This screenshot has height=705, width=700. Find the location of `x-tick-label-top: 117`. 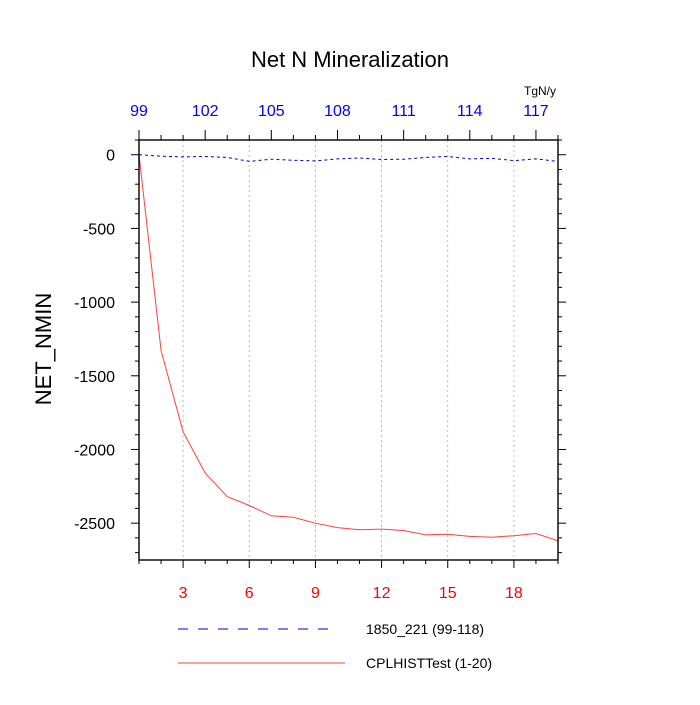

x-tick-label-top: 117 is located at coordinates (536, 111).